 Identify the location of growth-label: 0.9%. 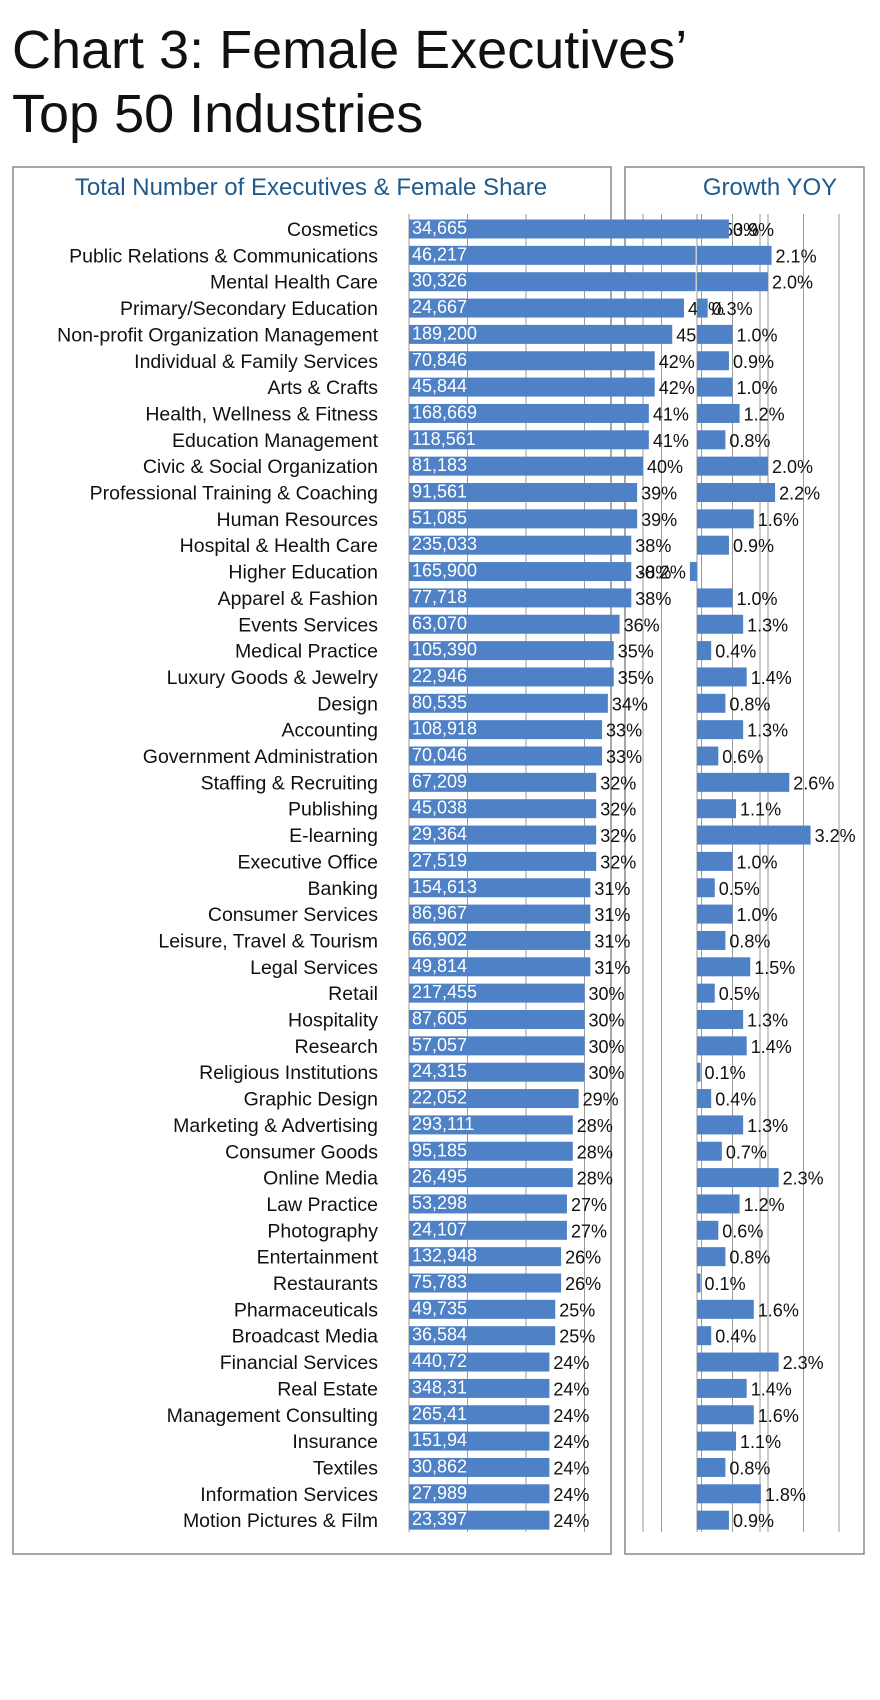
(753, 362).